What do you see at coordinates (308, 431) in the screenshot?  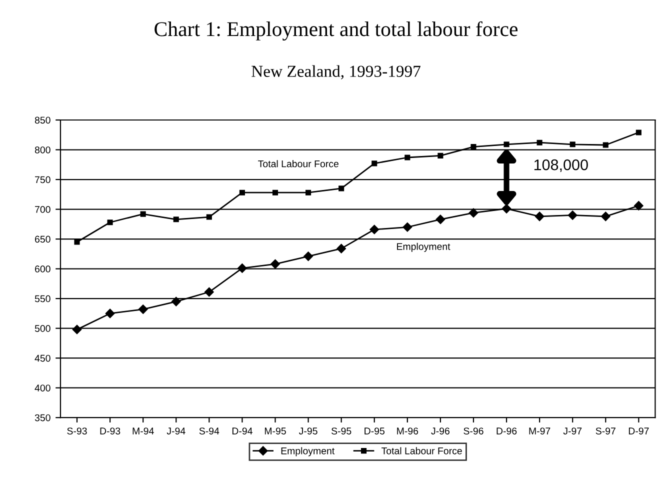 I see `x-tick-label: J-95` at bounding box center [308, 431].